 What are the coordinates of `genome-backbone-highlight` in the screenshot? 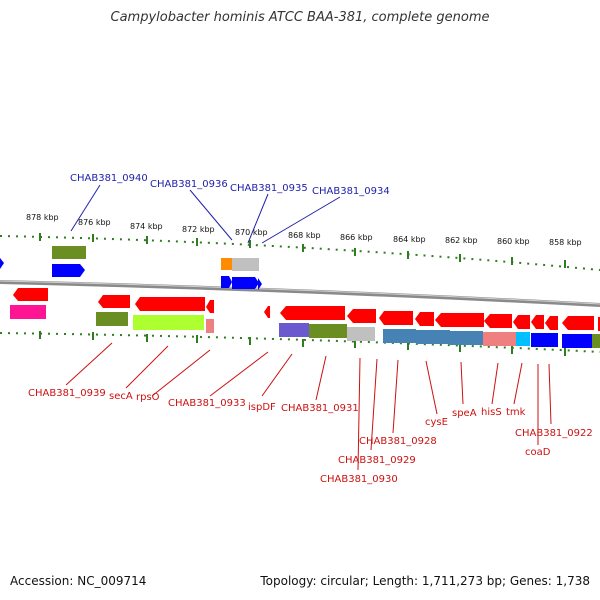 It's located at (300, 292).